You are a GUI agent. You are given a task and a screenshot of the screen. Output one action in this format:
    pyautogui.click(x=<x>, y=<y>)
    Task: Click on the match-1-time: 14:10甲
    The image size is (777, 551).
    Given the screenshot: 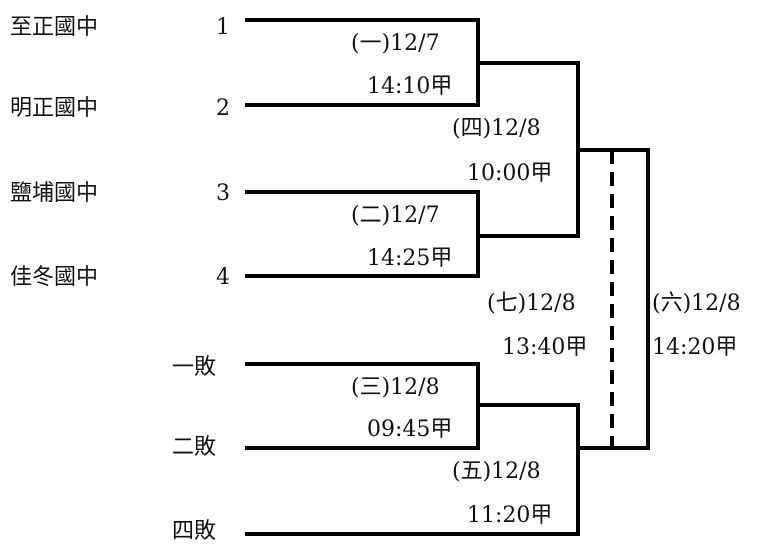 What is the action you would take?
    pyautogui.click(x=409, y=86)
    